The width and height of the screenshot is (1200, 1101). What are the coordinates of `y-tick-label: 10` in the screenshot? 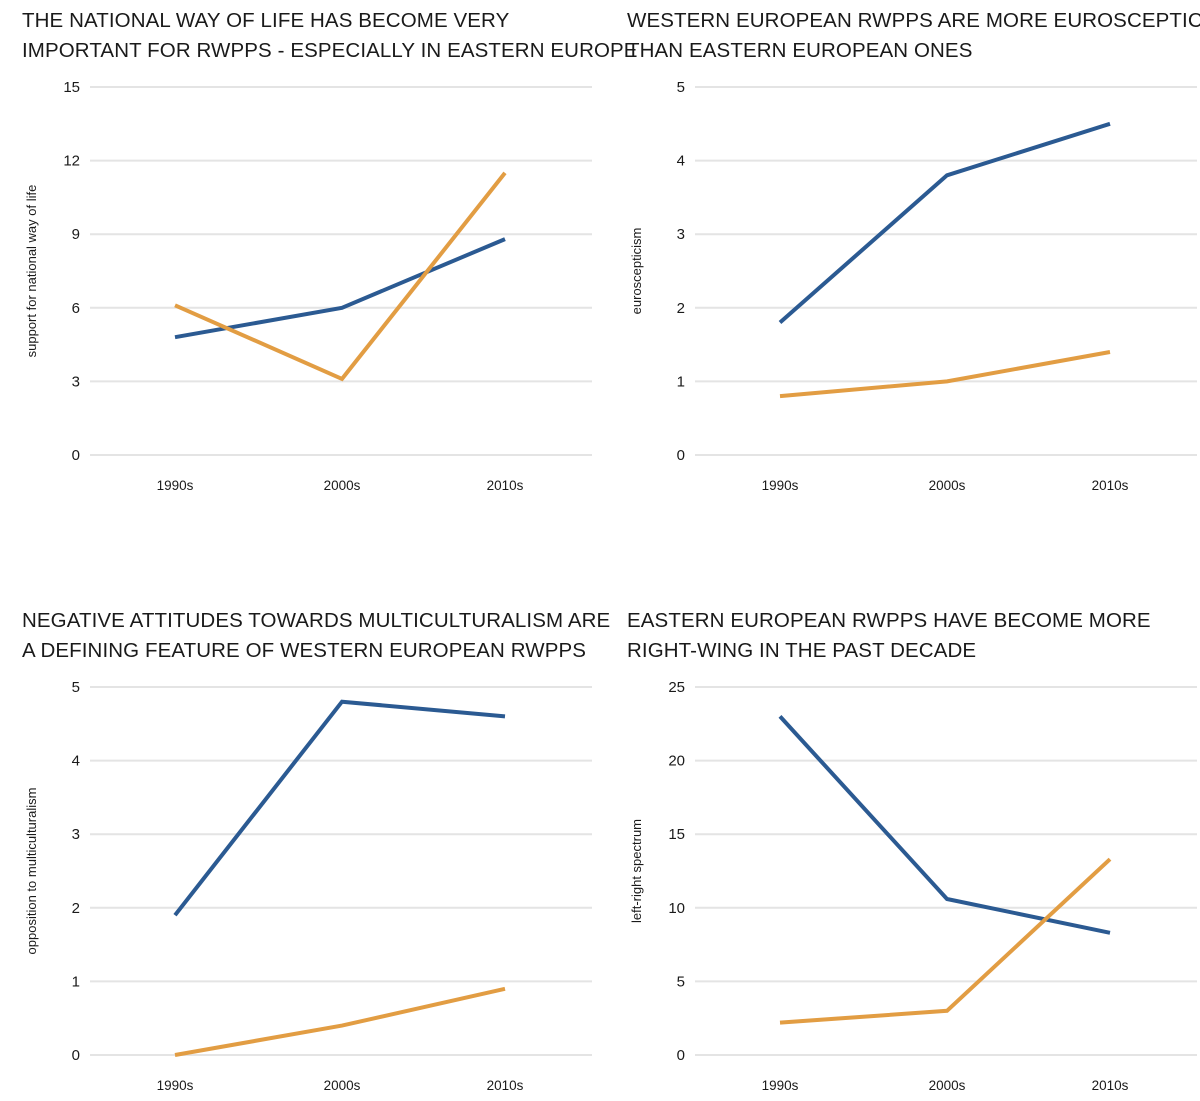 It's located at (676, 908).